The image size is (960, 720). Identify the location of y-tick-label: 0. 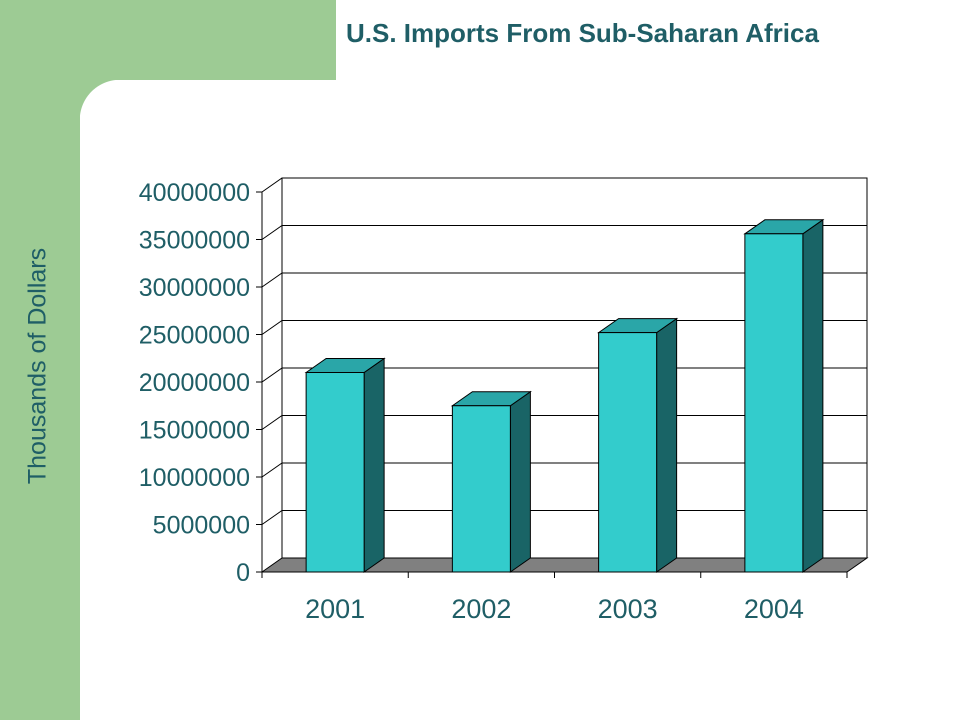
(243, 573).